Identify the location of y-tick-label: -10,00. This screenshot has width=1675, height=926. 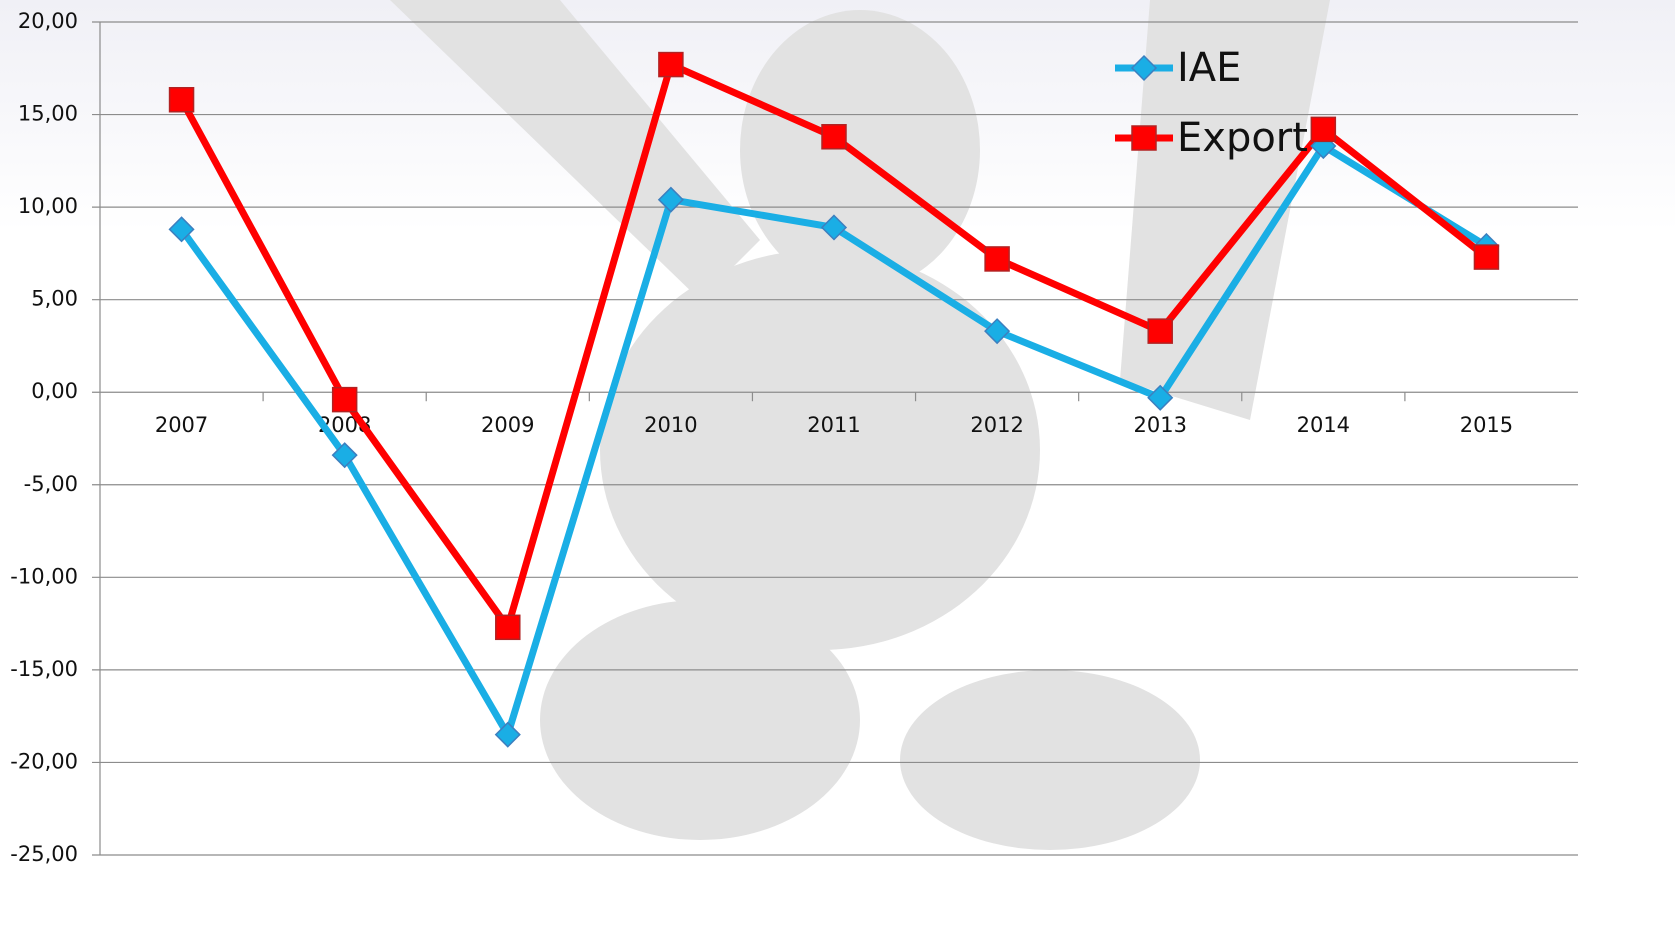
(44, 576).